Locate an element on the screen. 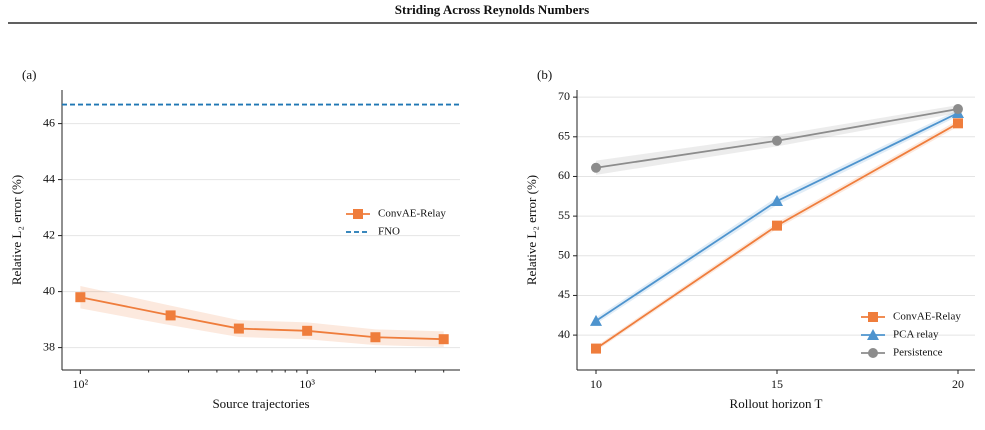 Image resolution: width=985 pixels, height=430 pixels. y-tick-label: 44 is located at coordinates (49, 178).